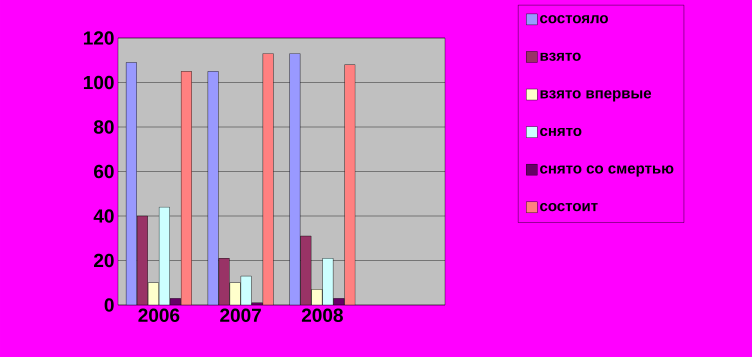  What do you see at coordinates (109, 305) in the screenshot?
I see `y-tick-label: 0` at bounding box center [109, 305].